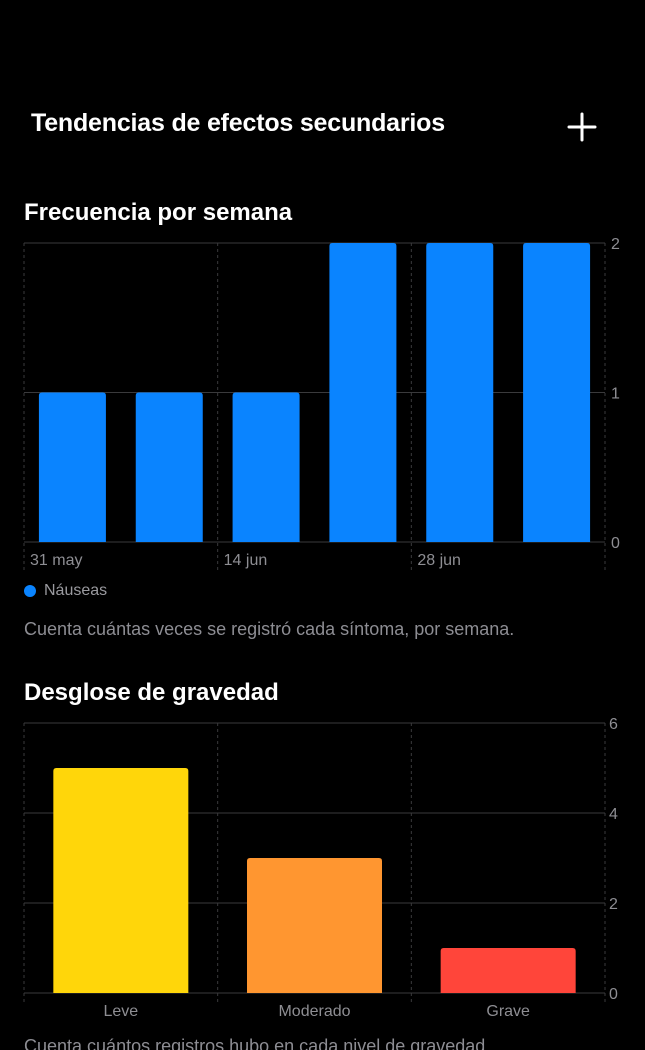 The width and height of the screenshot is (645, 1050). What do you see at coordinates (508, 1011) in the screenshot?
I see `x-tick-label-grave: Grave` at bounding box center [508, 1011].